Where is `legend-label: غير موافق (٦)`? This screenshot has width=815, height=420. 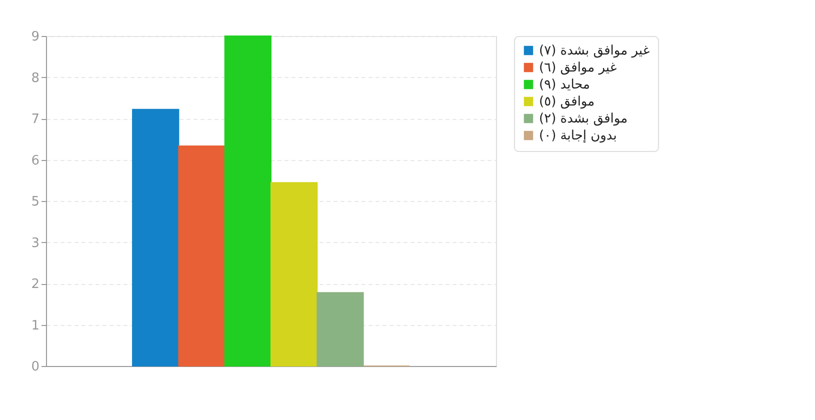
legend-label: غير موافق (٦) is located at coordinates (578, 68).